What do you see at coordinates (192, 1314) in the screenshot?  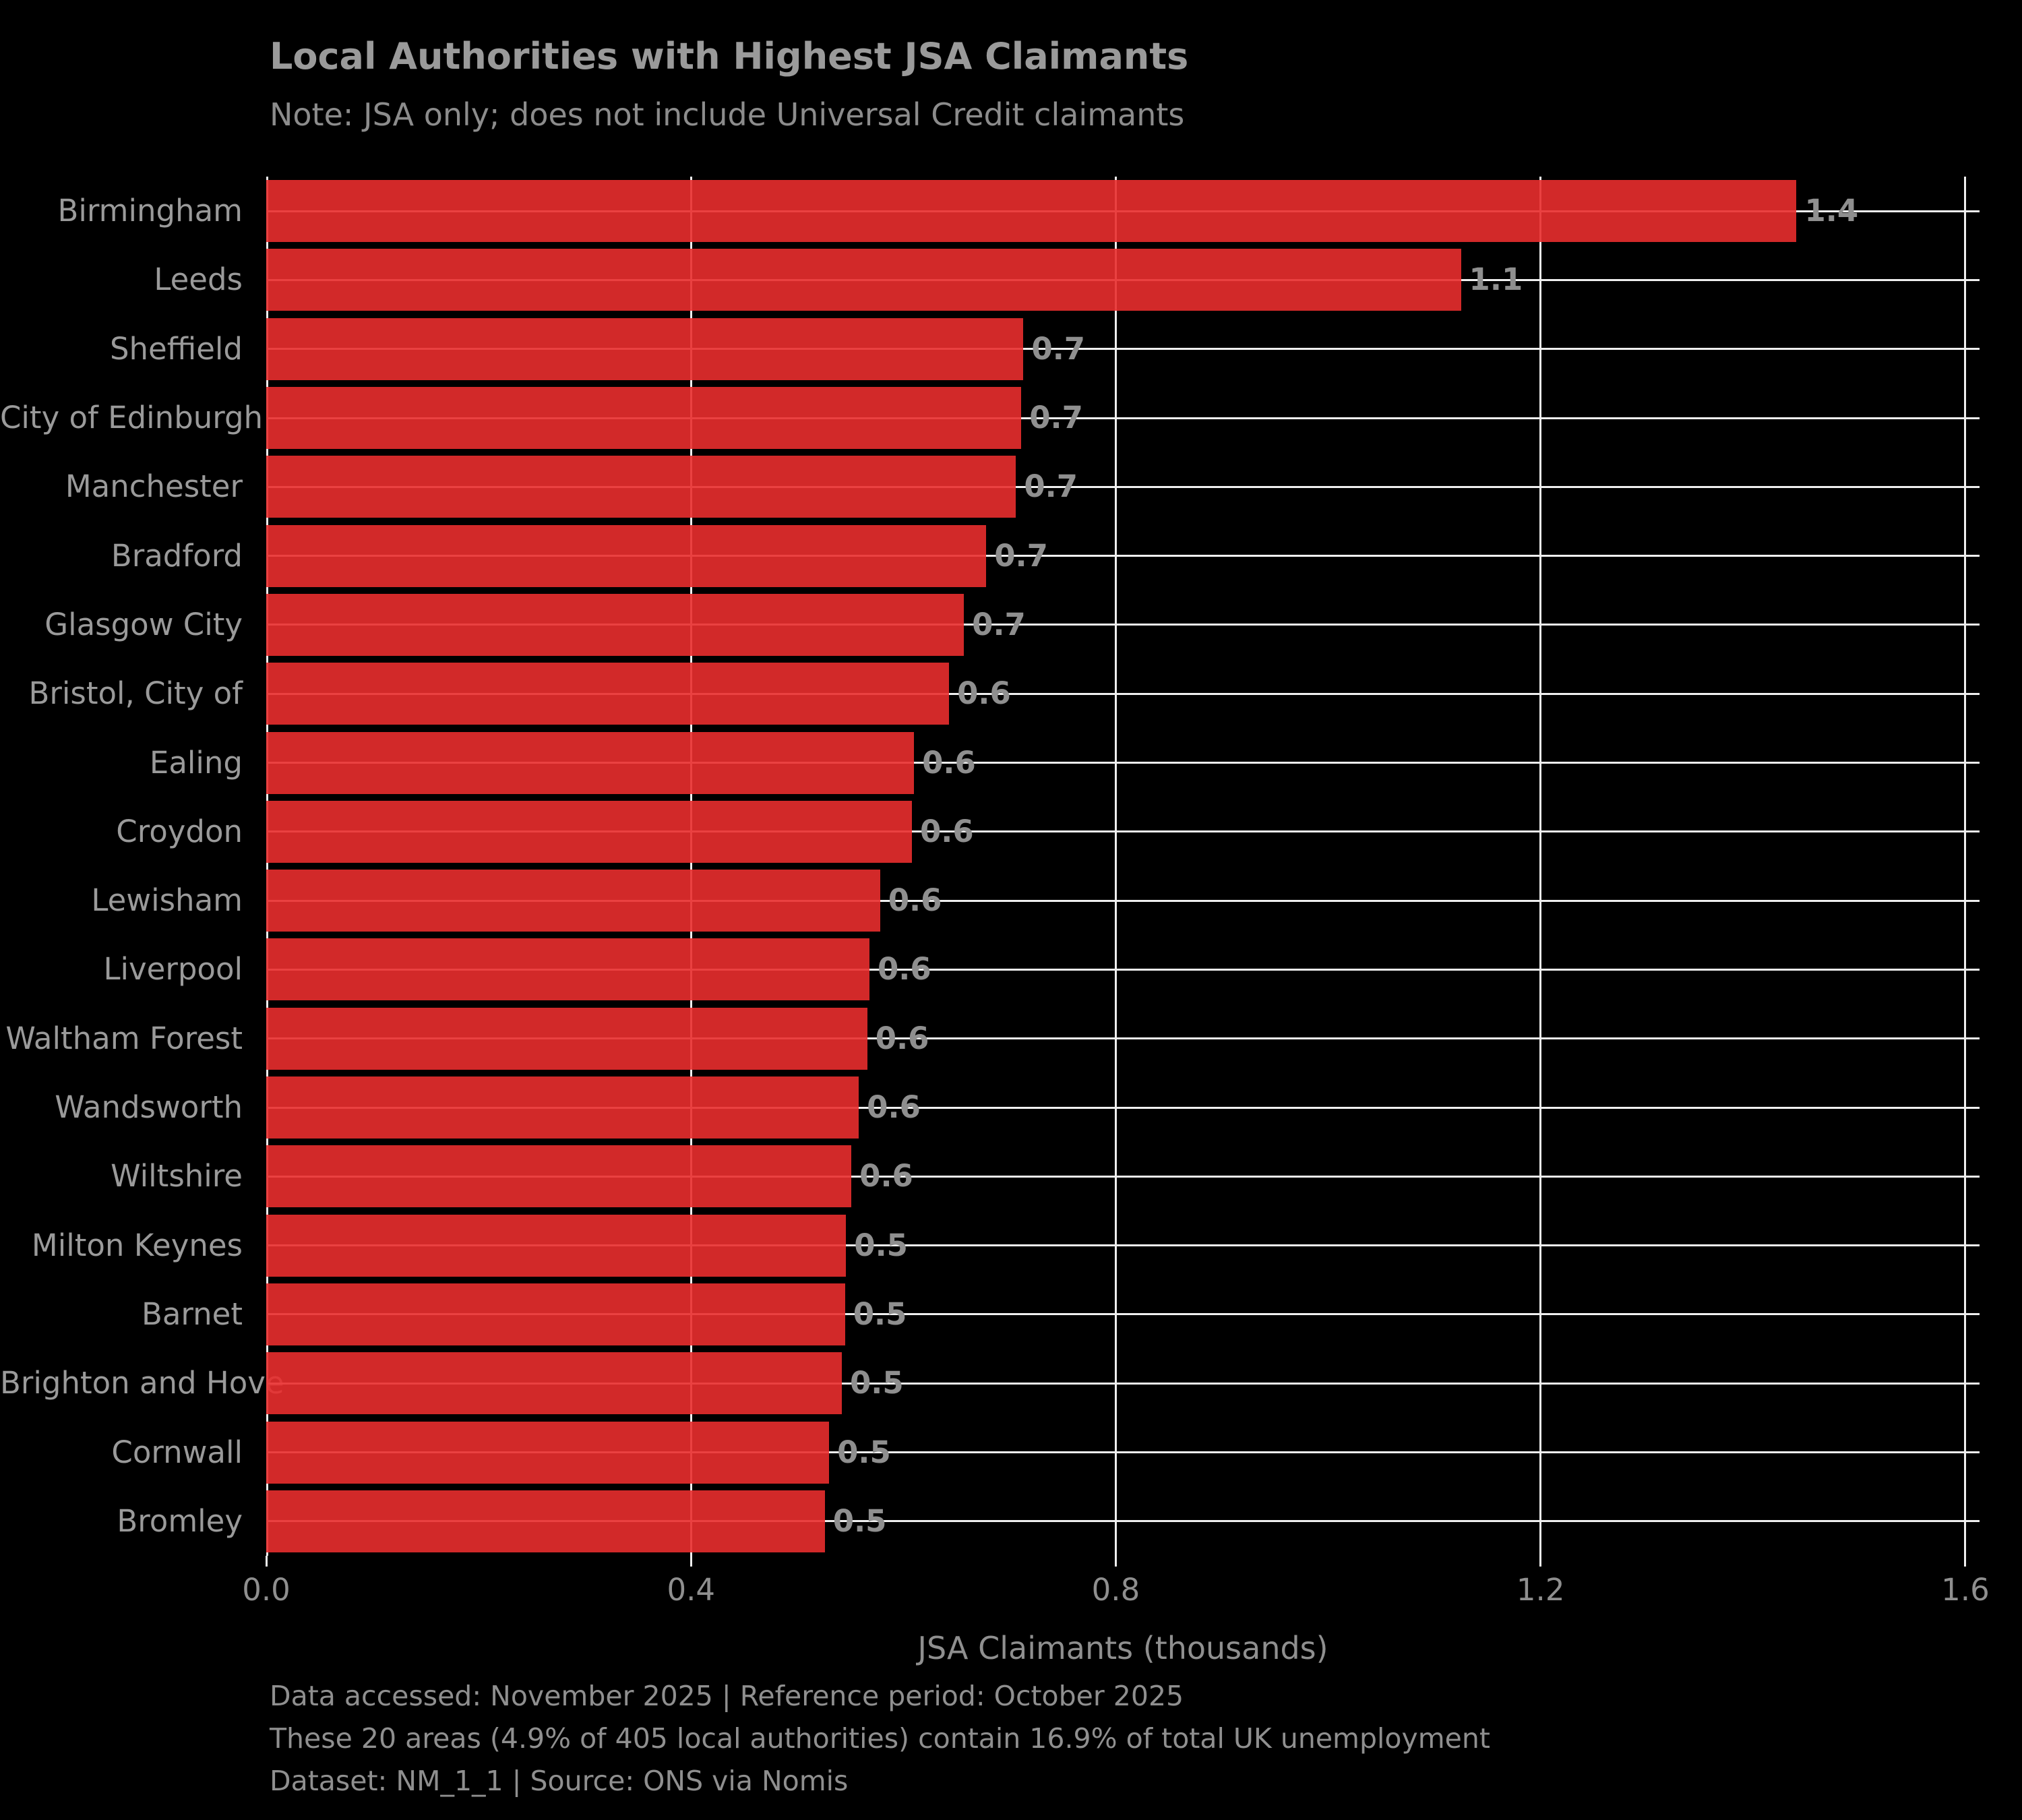 I see `category-label: Barnet` at bounding box center [192, 1314].